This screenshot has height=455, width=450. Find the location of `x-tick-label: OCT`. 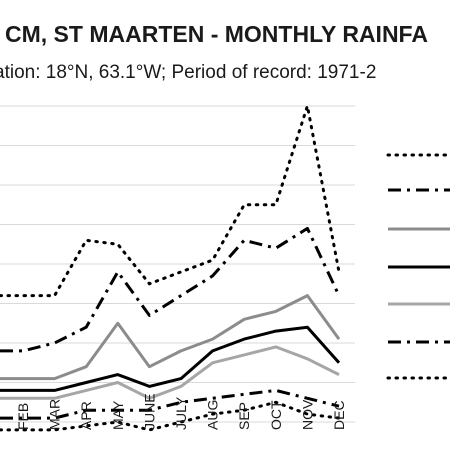

x-tick-label: OCT is located at coordinates (276, 415).